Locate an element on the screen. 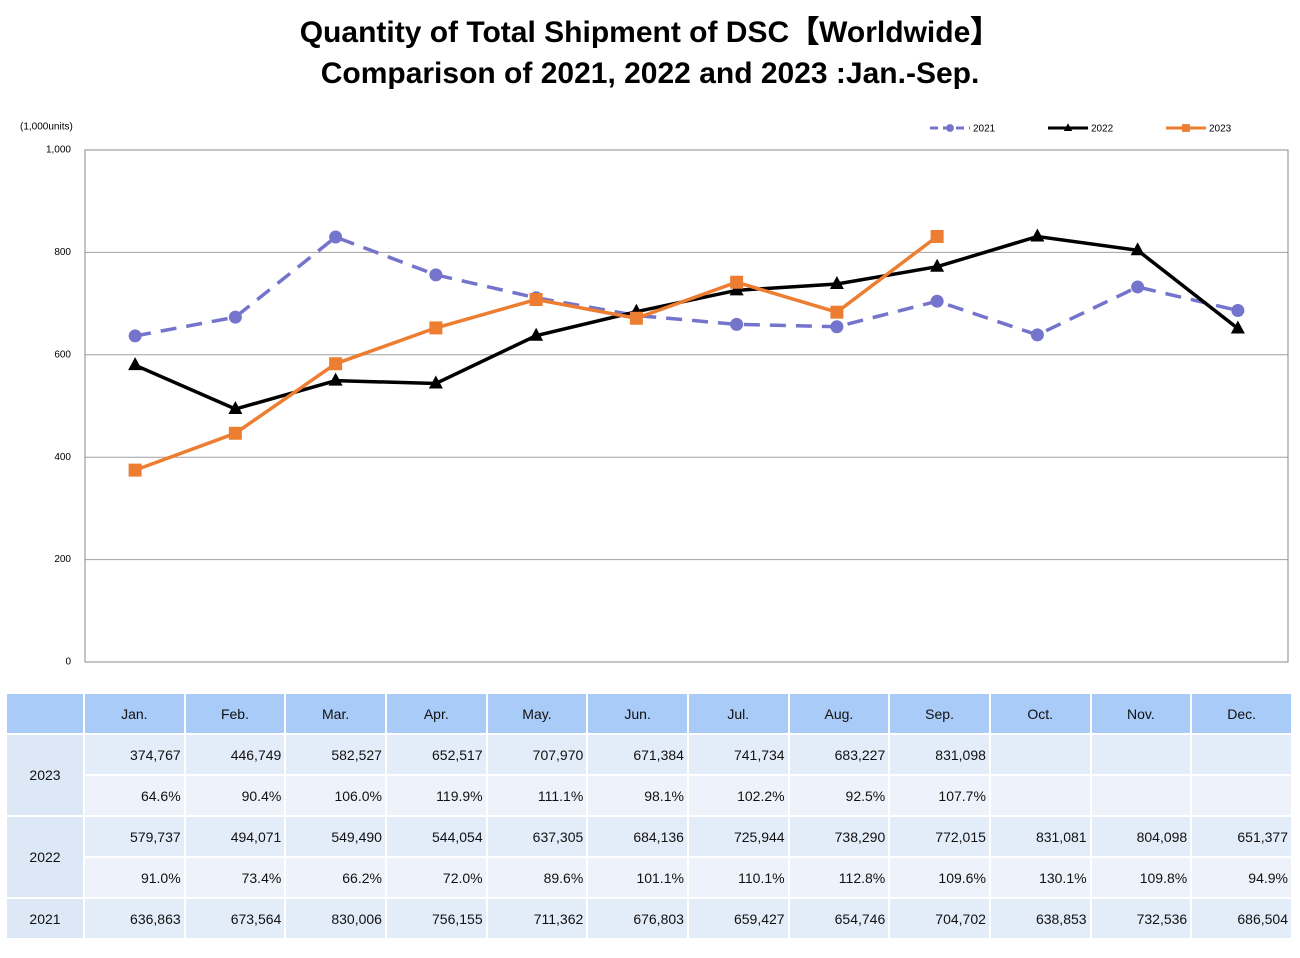 This screenshot has width=1300, height=958. table-cell: 636,863 is located at coordinates (134, 918).